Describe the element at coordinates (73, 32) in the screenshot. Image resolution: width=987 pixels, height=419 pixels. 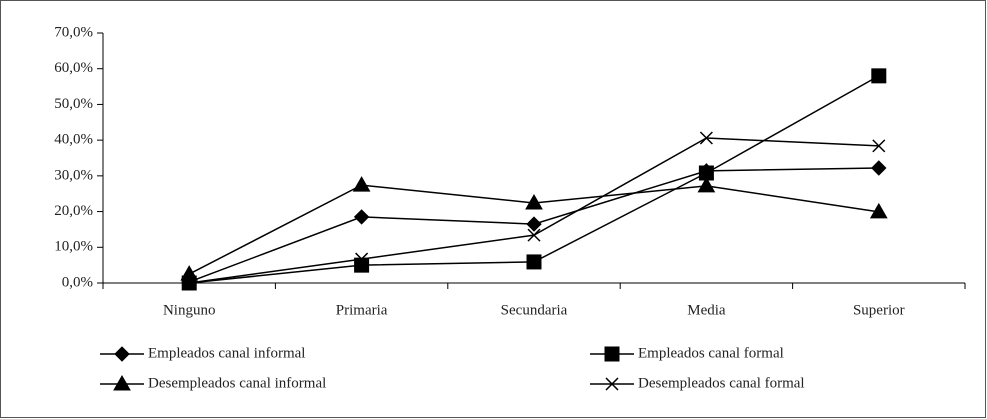
I see `y-tick-label: 70,0%` at that location.